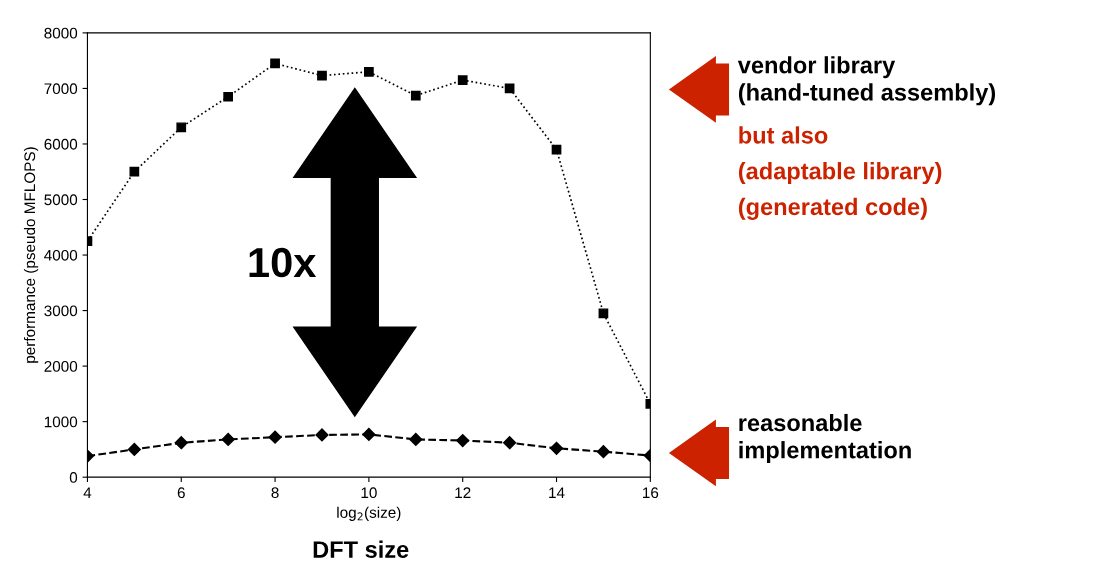 This screenshot has width=1093, height=577. What do you see at coordinates (361, 549) in the screenshot?
I see `text: DFT size` at bounding box center [361, 549].